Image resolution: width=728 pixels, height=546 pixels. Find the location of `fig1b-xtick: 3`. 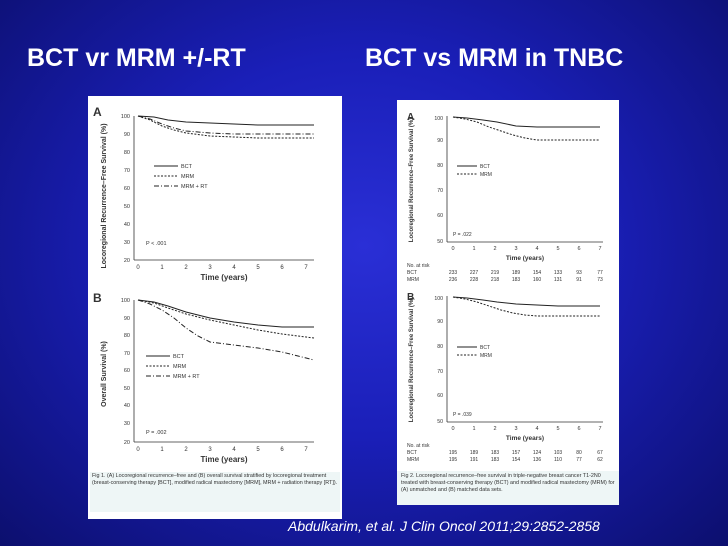

fig1b-xtick: 3 is located at coordinates (210, 450).